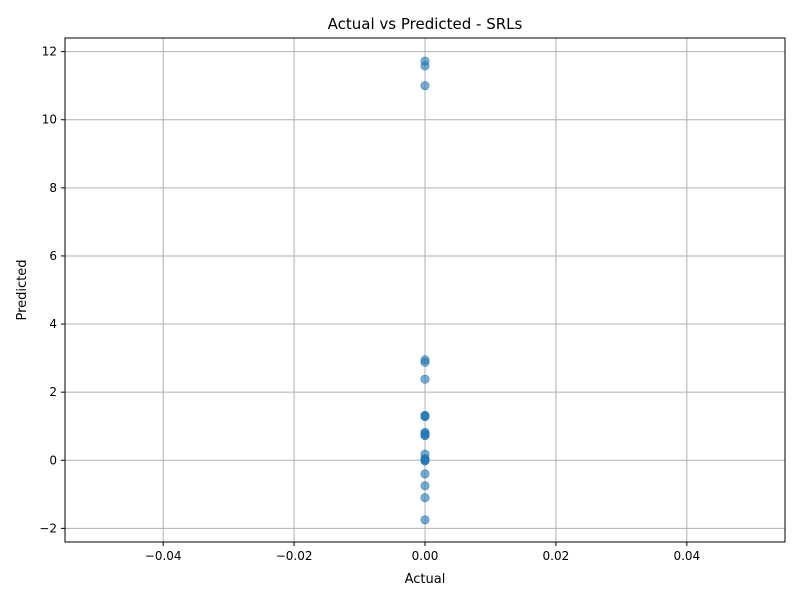 This screenshot has height=604, width=800. I want to click on y-tick-label: 0, so click(53, 460).